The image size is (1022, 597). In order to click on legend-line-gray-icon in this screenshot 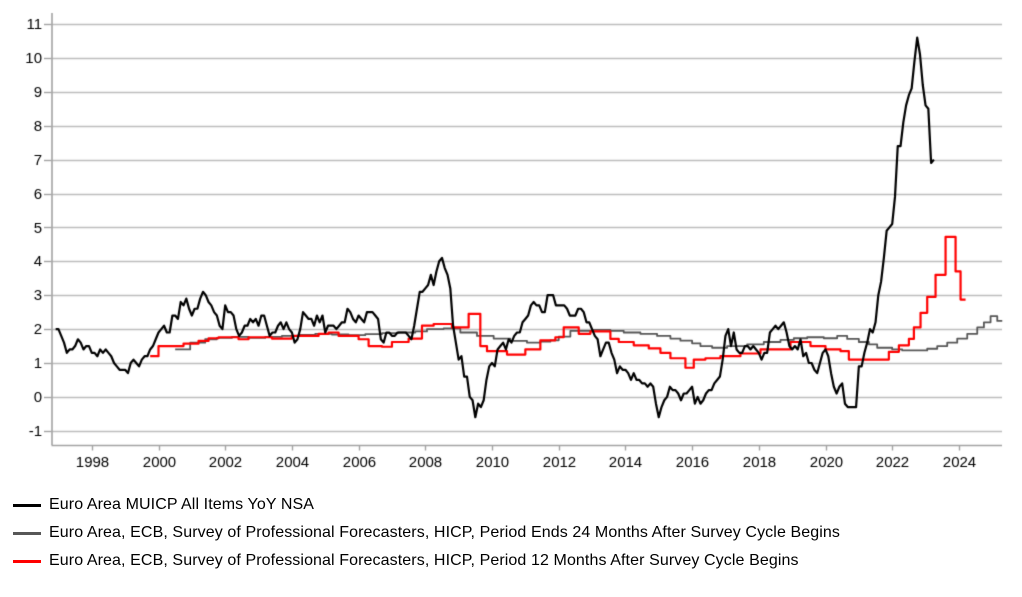, I will do `click(27, 533)`.